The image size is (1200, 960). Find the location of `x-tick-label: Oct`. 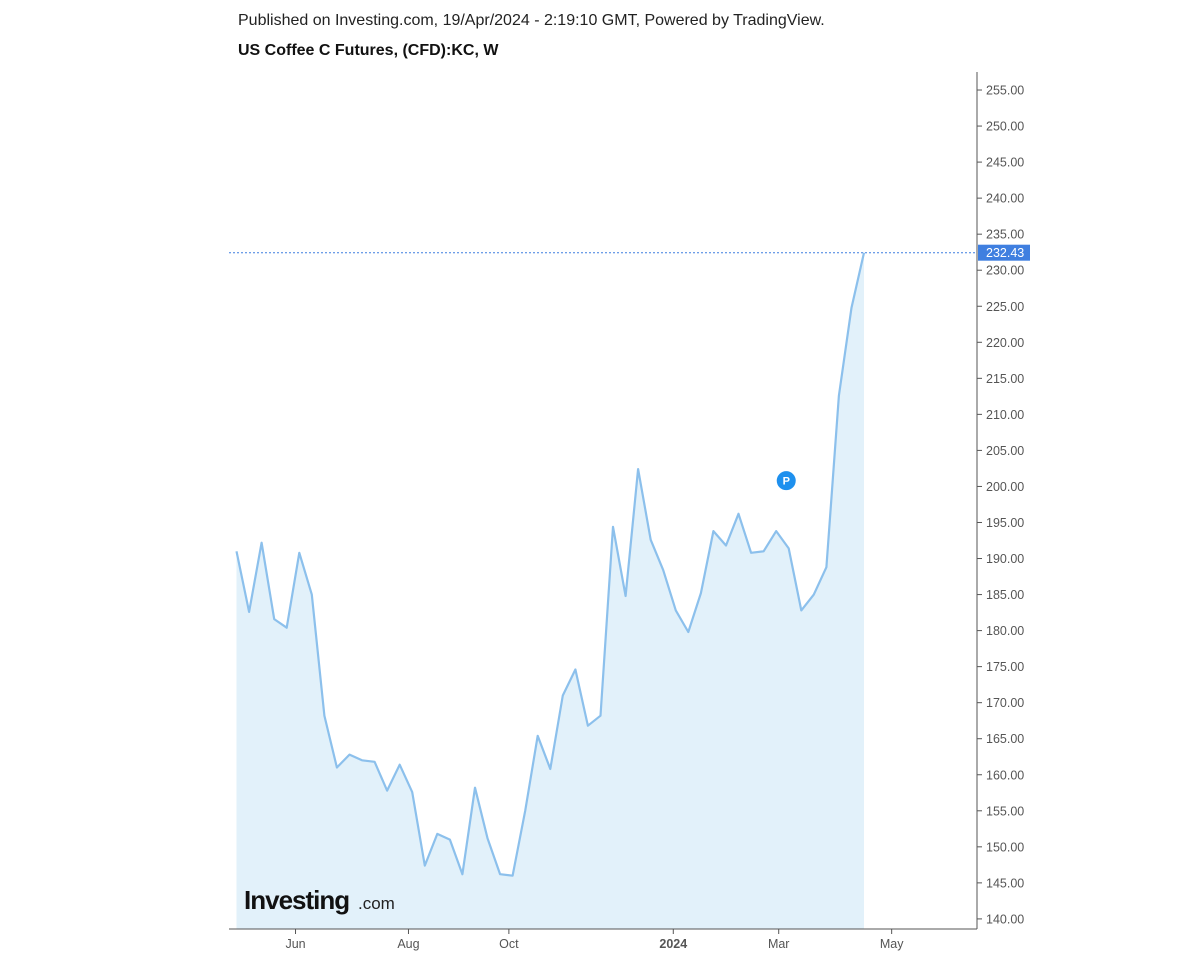

x-tick-label: Oct is located at coordinates (509, 944).